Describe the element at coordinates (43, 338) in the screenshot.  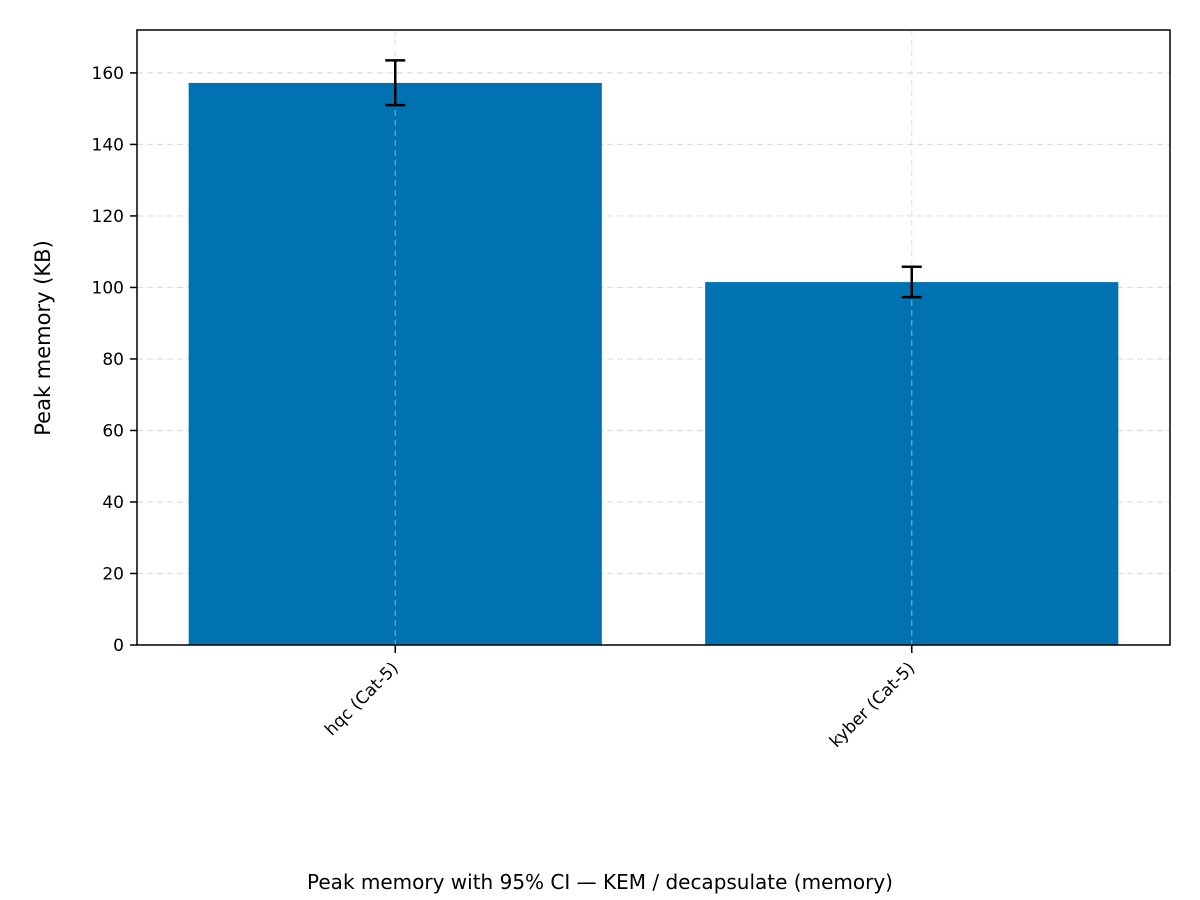
I see `y-axis-label: Peak memory (KB)` at that location.